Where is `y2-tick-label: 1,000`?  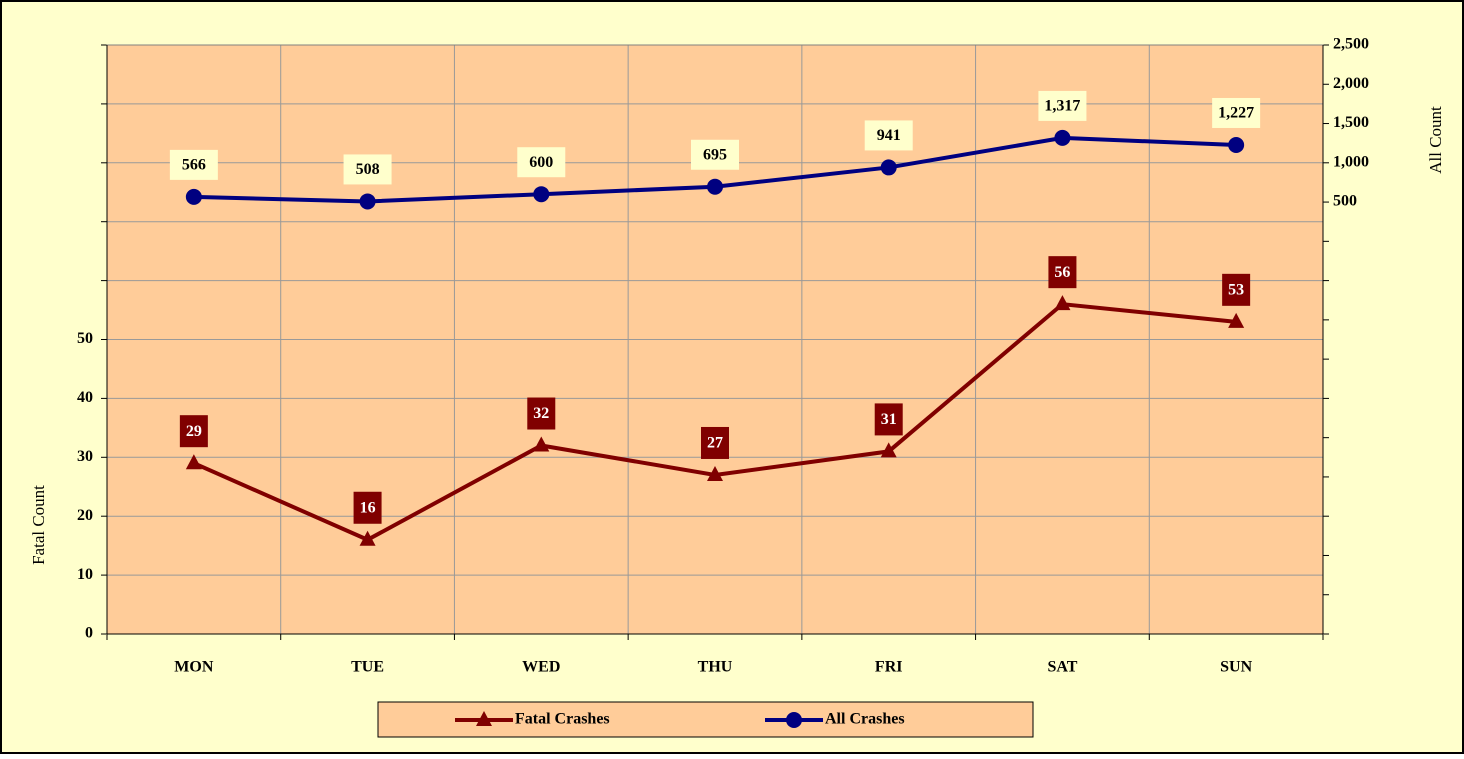 y2-tick-label: 1,000 is located at coordinates (1351, 161).